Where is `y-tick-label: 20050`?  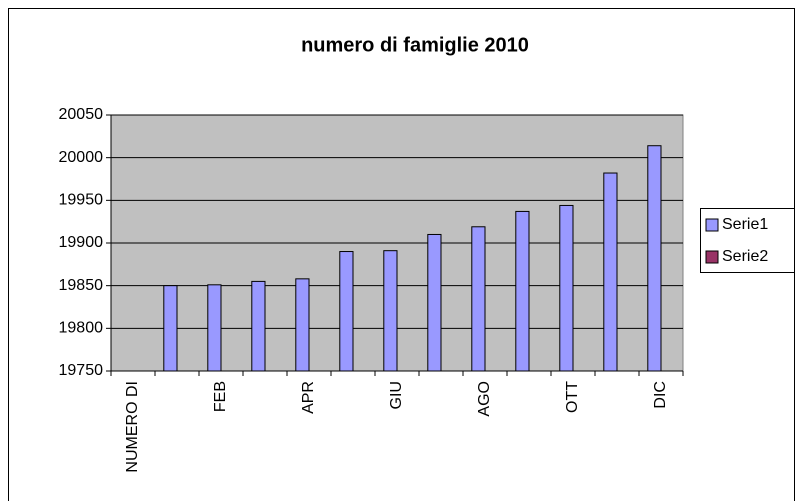 y-tick-label: 20050 is located at coordinates (81, 114).